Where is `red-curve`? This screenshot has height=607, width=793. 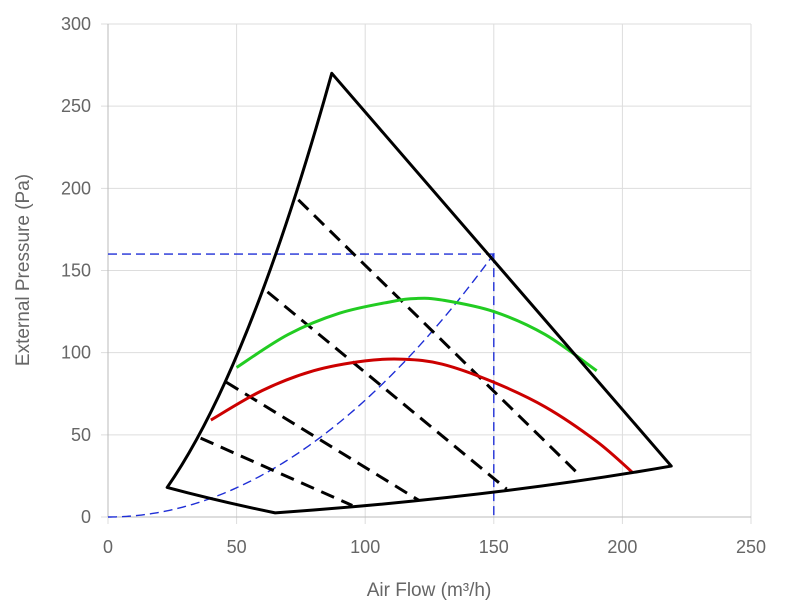 red-curve is located at coordinates (422, 415).